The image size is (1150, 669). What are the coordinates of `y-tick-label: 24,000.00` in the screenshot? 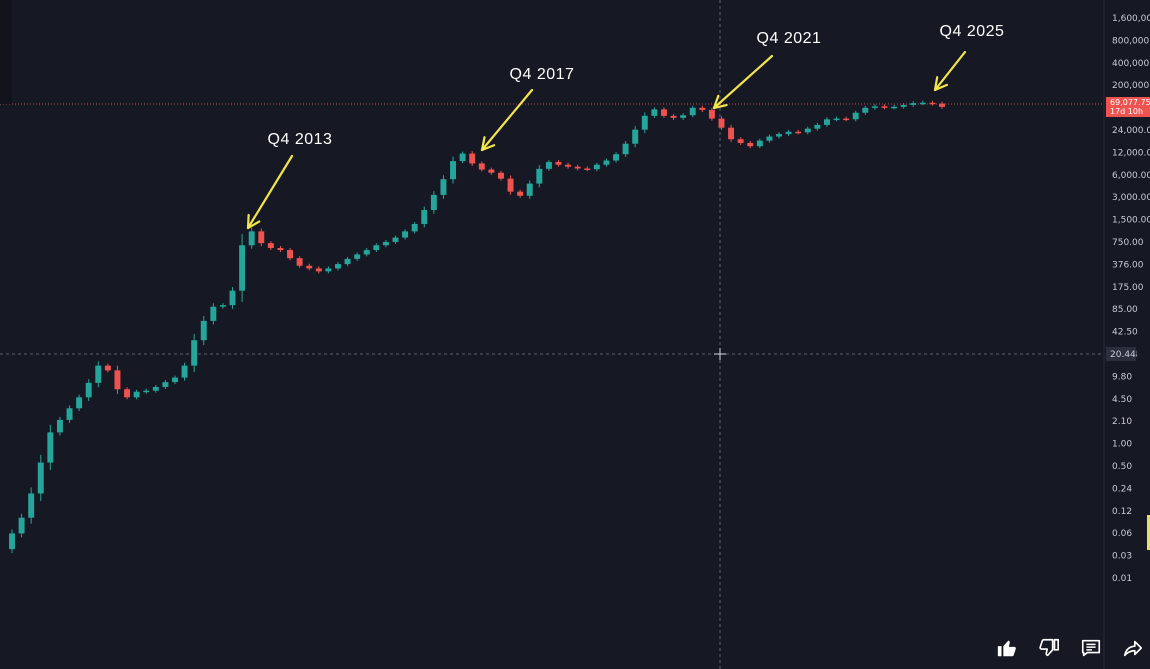 It's located at (1131, 131).